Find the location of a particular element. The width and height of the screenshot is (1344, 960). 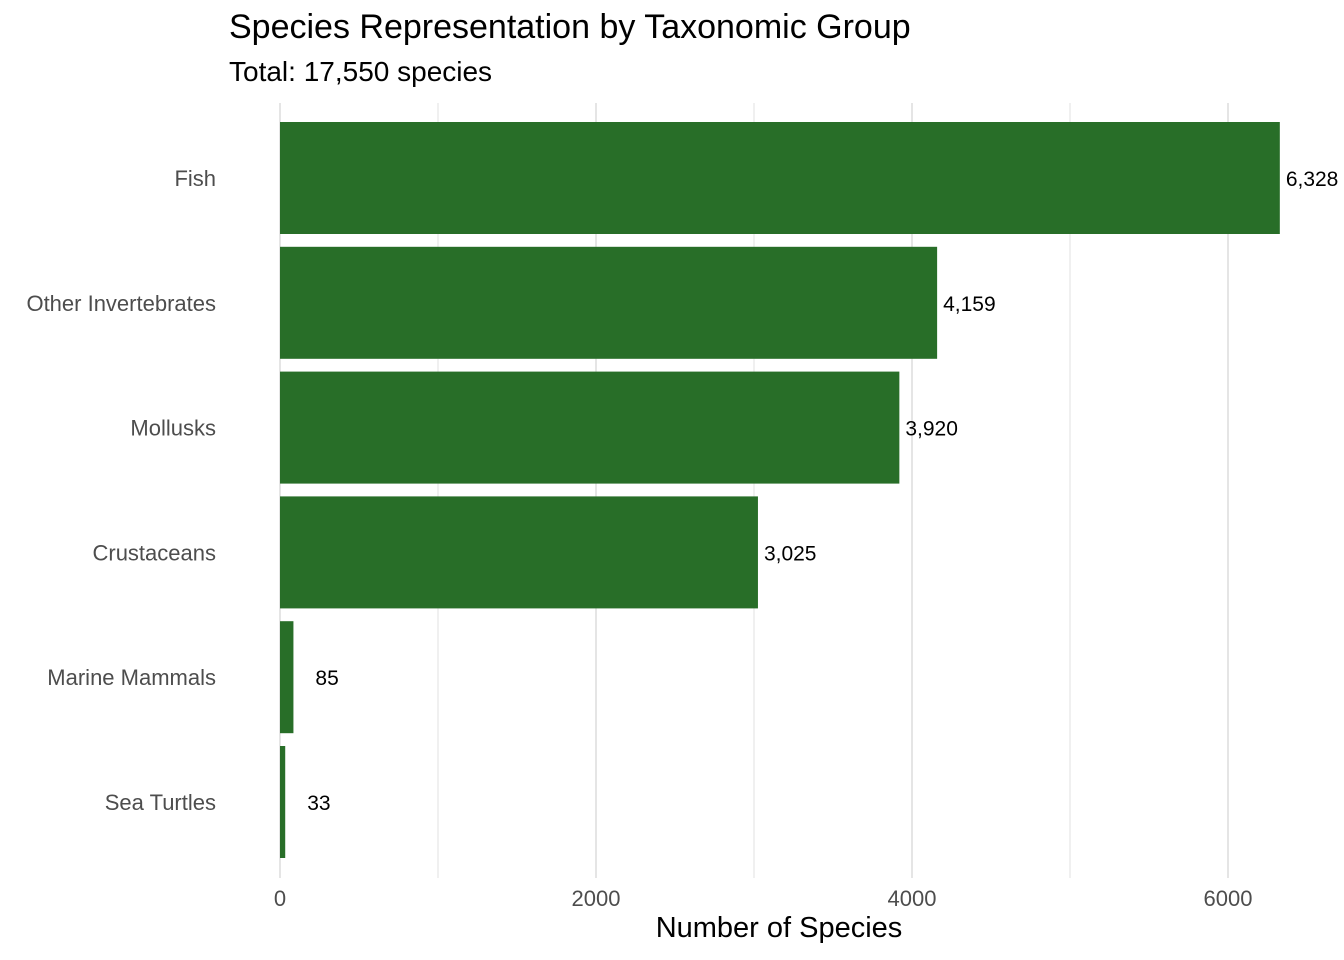

x-tick-label: 0 is located at coordinates (280, 898).